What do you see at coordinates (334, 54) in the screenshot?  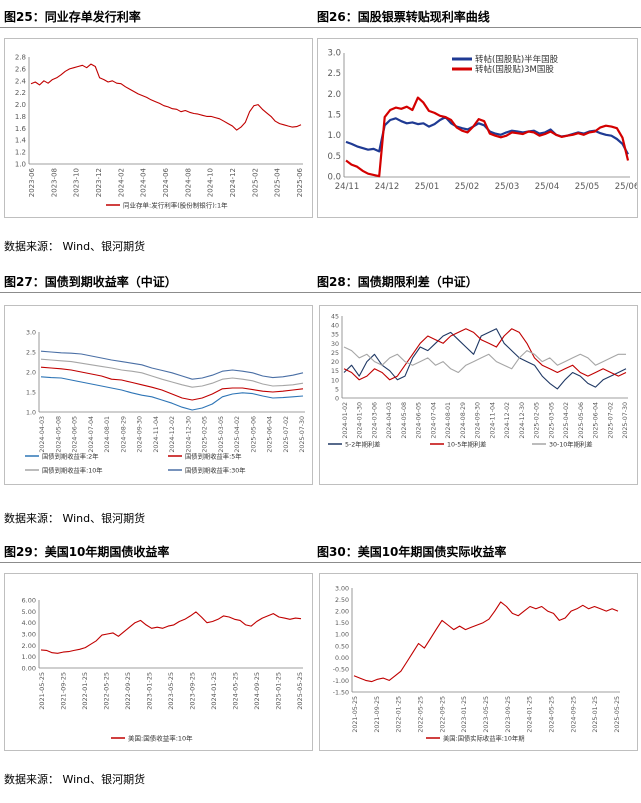 I see `y-tick-label: 3.0` at bounding box center [334, 54].